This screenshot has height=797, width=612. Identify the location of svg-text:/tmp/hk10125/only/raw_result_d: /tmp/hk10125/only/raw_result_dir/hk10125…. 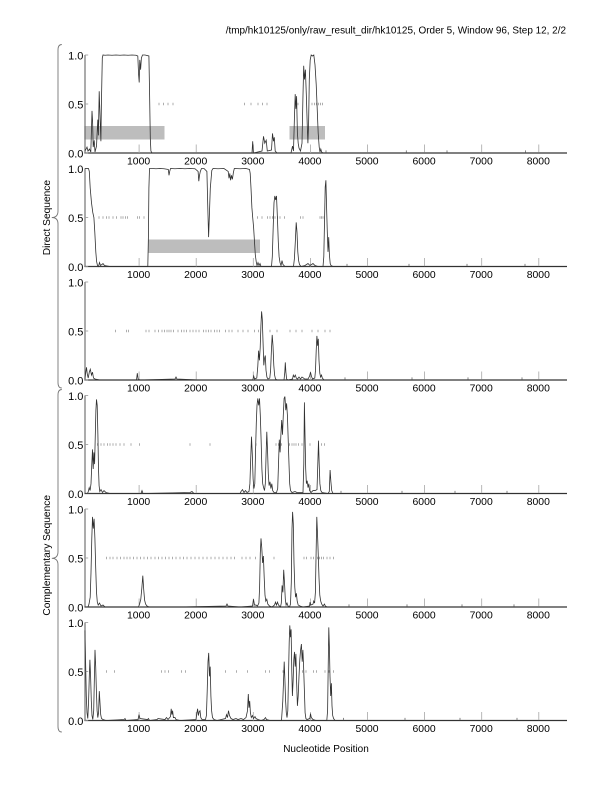
(396, 31).